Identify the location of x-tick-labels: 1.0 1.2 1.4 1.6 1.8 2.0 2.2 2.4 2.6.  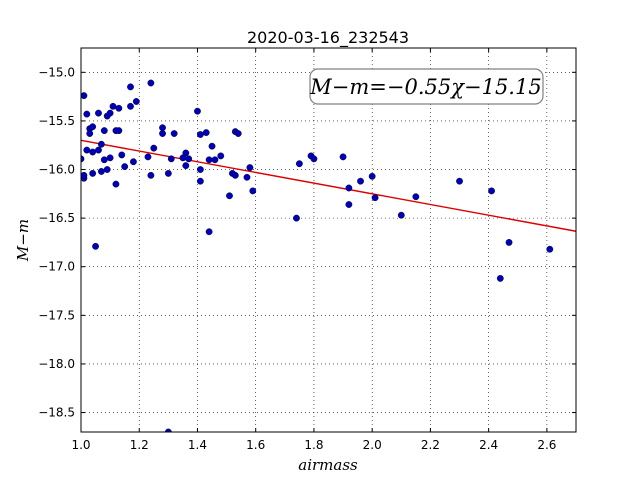
(313, 445).